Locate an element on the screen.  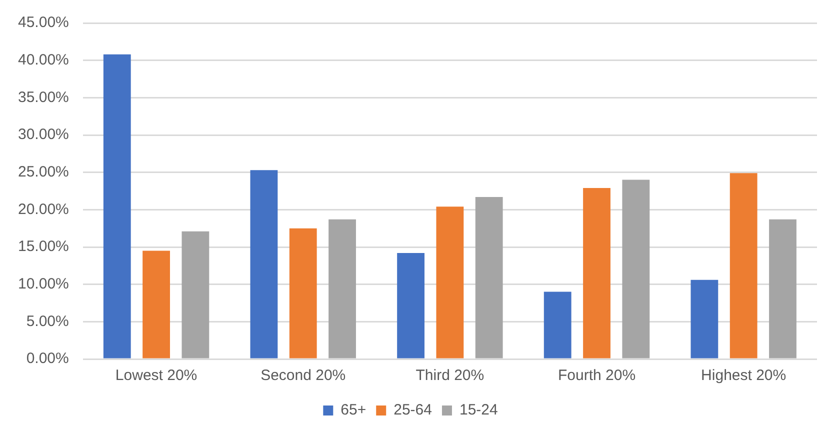
x-tick-label: Third 20% is located at coordinates (450, 375).